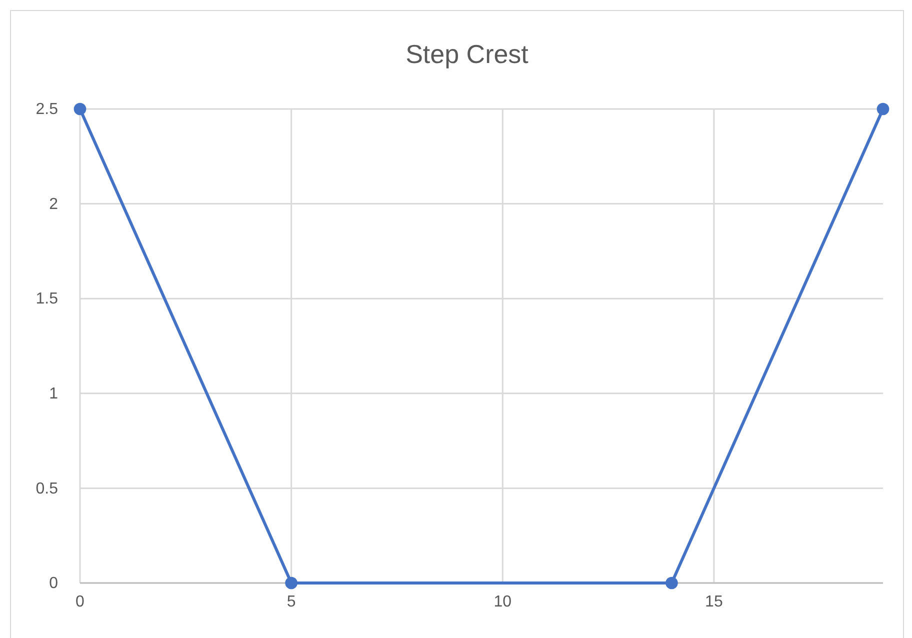 This screenshot has width=912, height=638. I want to click on x-tick-label: 0, so click(80, 601).